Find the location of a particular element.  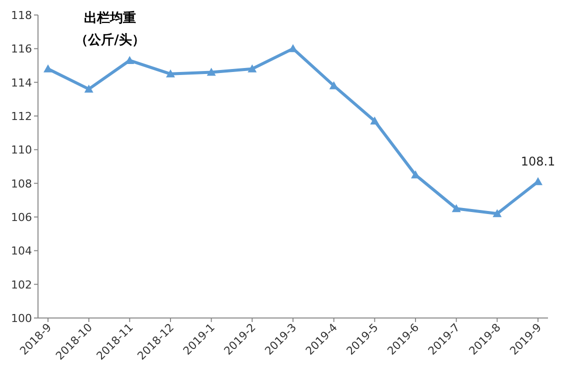

y-tick-label: 104 is located at coordinates (21, 251).